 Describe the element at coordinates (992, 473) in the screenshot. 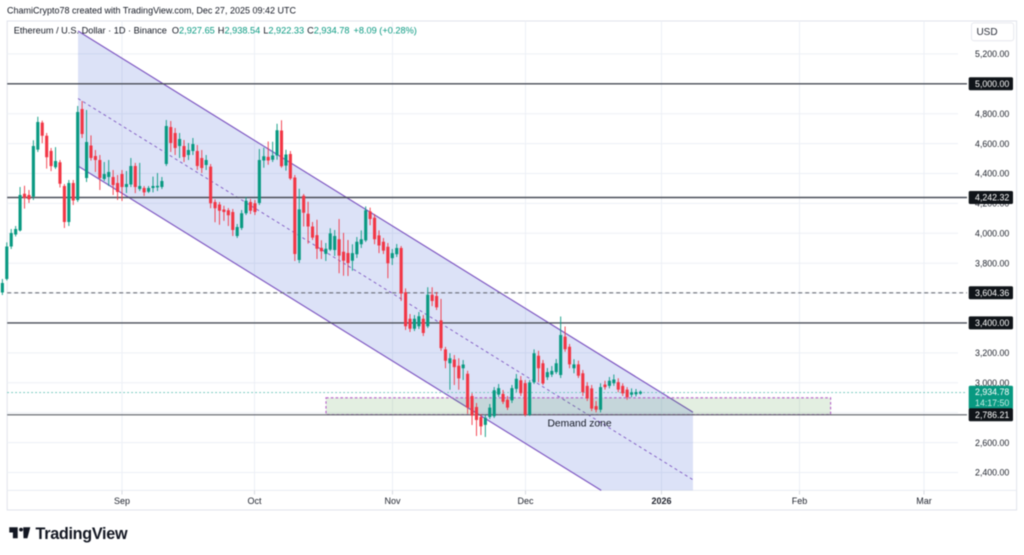

I see `svg-text: 2,400.00` at that location.